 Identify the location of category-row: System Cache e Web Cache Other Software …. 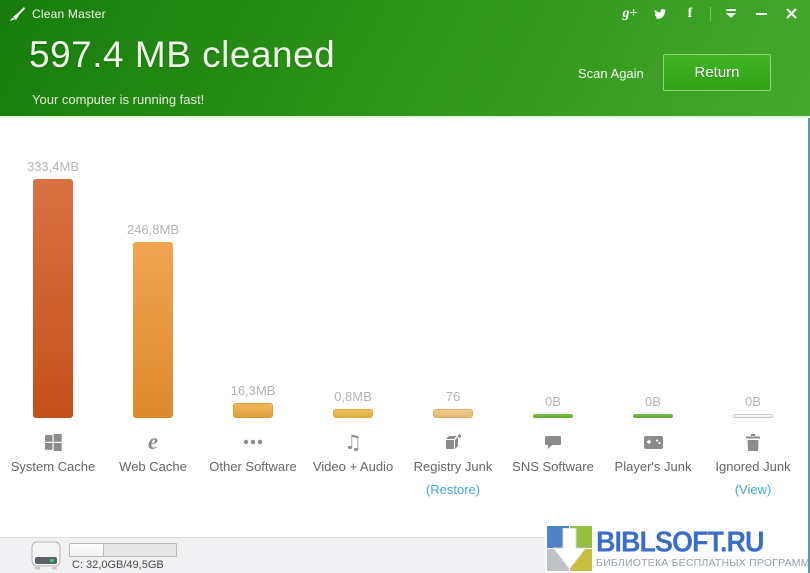
(403, 463).